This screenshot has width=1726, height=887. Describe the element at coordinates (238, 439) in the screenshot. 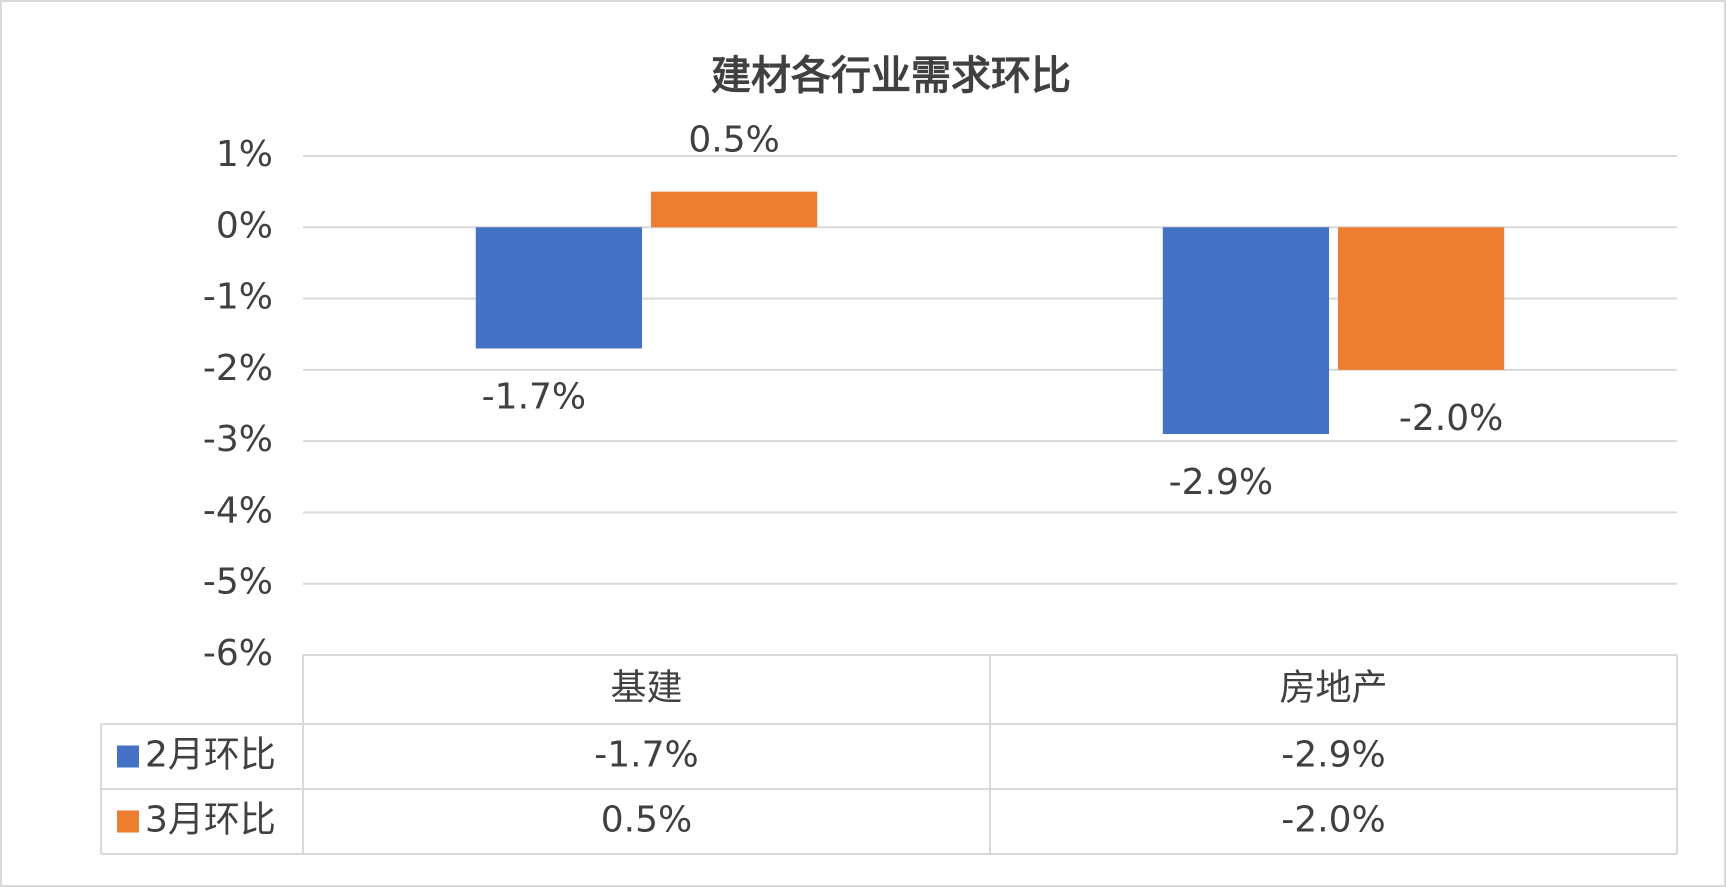

I see `y-tick-label: -3%` at that location.